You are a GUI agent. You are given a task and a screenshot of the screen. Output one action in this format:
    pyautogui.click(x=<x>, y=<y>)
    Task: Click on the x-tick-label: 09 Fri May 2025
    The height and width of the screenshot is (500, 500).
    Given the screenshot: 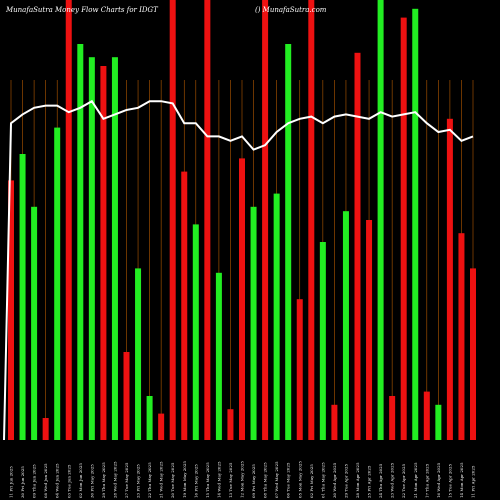 What is the action you would take?
    pyautogui.click(x=253, y=481)
    